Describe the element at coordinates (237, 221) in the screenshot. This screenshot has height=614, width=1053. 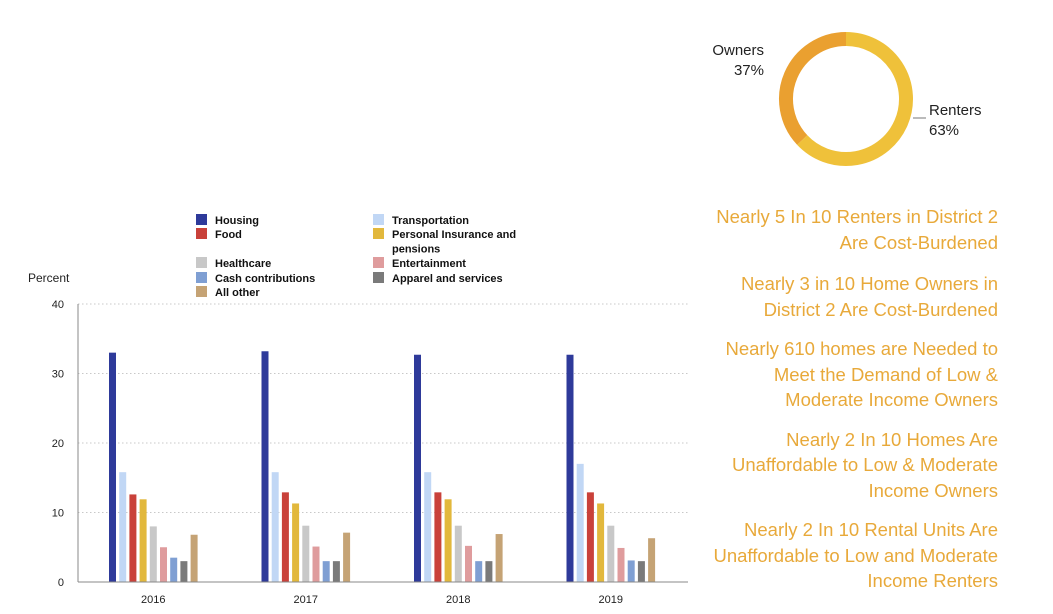
I see `legend-label: Housing` at that location.